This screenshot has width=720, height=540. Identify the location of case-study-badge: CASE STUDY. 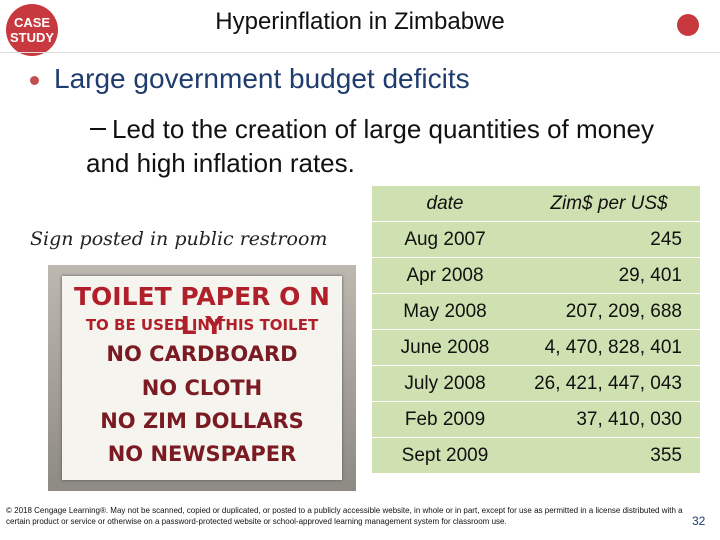
(32, 30).